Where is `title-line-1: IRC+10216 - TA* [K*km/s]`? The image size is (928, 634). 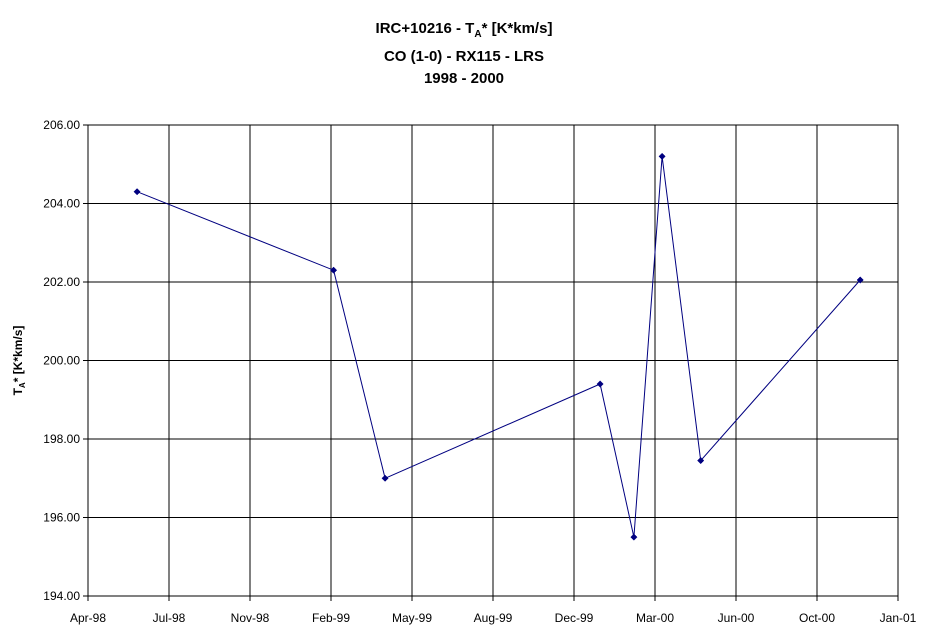 title-line-1: IRC+10216 - TA* [K*km/s] is located at coordinates (464, 30).